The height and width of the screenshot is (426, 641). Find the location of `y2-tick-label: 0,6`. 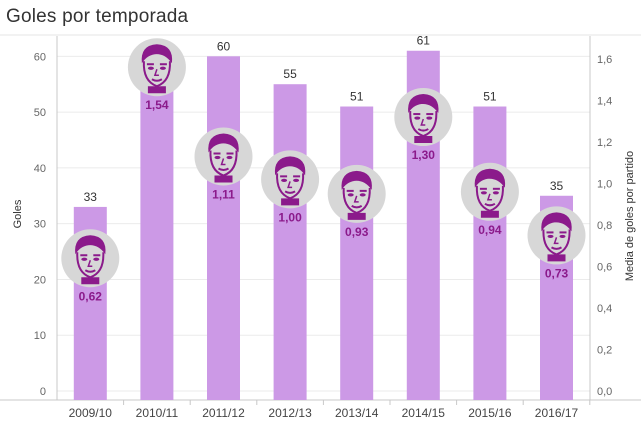

y2-tick-label: 0,6 is located at coordinates (604, 267).